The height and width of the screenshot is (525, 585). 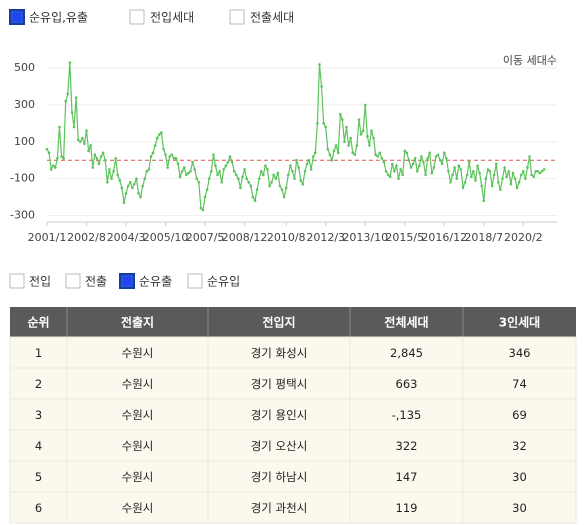 What do you see at coordinates (38, 323) in the screenshot?
I see `table-header-cell: 순위` at bounding box center [38, 323].